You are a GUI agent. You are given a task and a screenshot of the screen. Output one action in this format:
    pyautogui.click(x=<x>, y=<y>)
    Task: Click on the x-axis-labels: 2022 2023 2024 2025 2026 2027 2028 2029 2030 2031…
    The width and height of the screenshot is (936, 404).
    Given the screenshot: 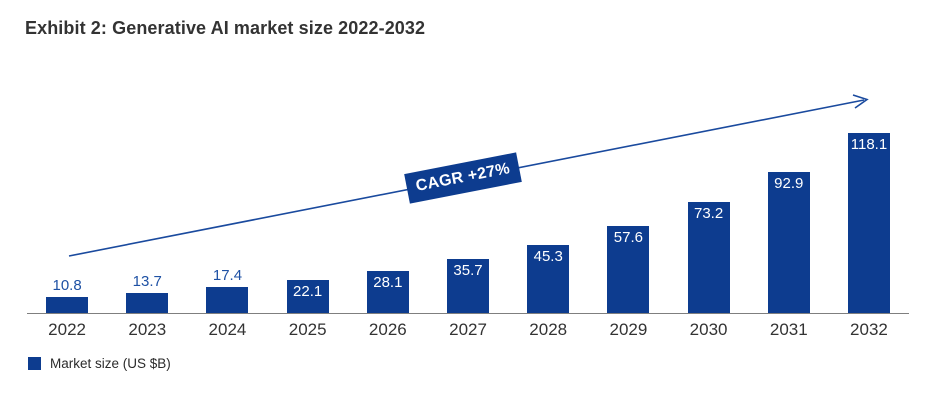 What is the action you would take?
    pyautogui.click(x=468, y=330)
    